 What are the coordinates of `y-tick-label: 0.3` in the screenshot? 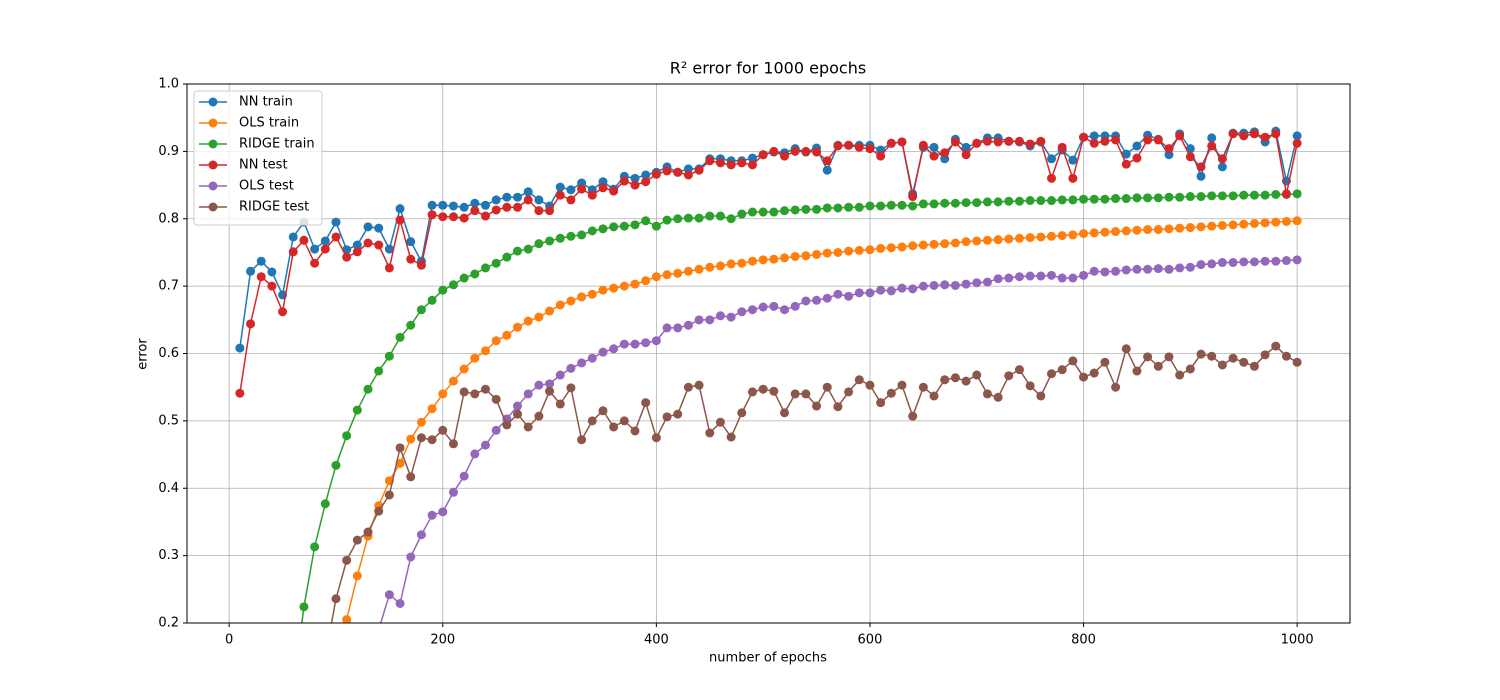 It's located at (168, 555).